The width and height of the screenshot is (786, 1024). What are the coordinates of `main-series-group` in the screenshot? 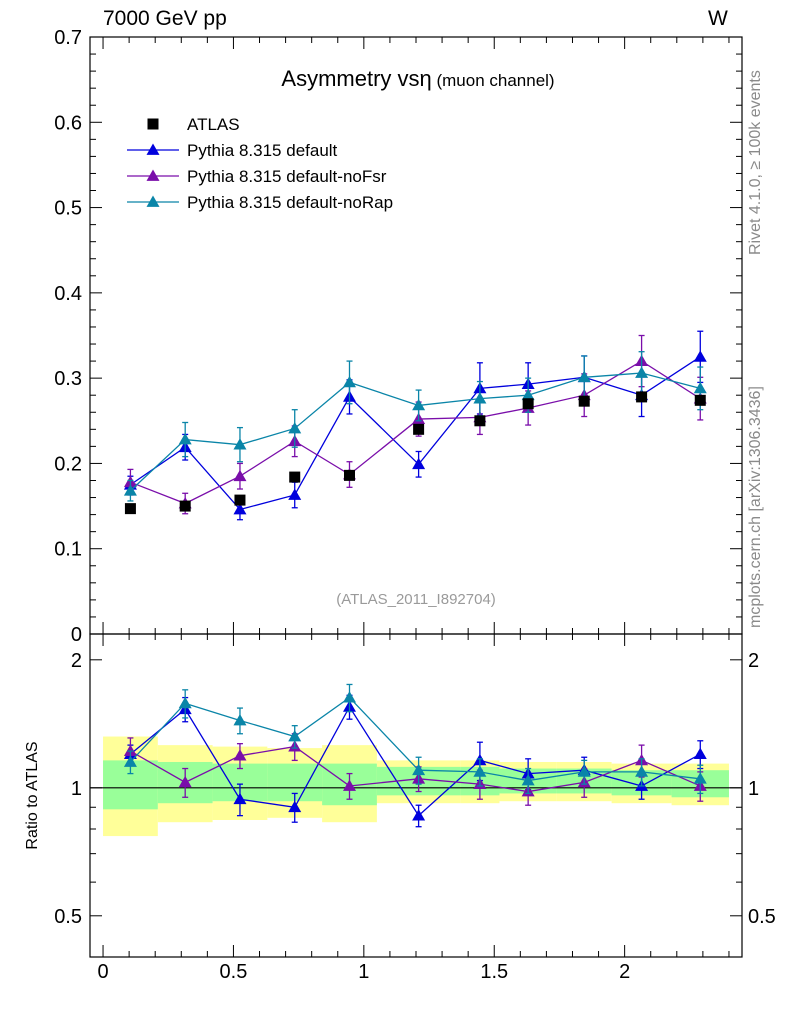 It's located at (415, 425).